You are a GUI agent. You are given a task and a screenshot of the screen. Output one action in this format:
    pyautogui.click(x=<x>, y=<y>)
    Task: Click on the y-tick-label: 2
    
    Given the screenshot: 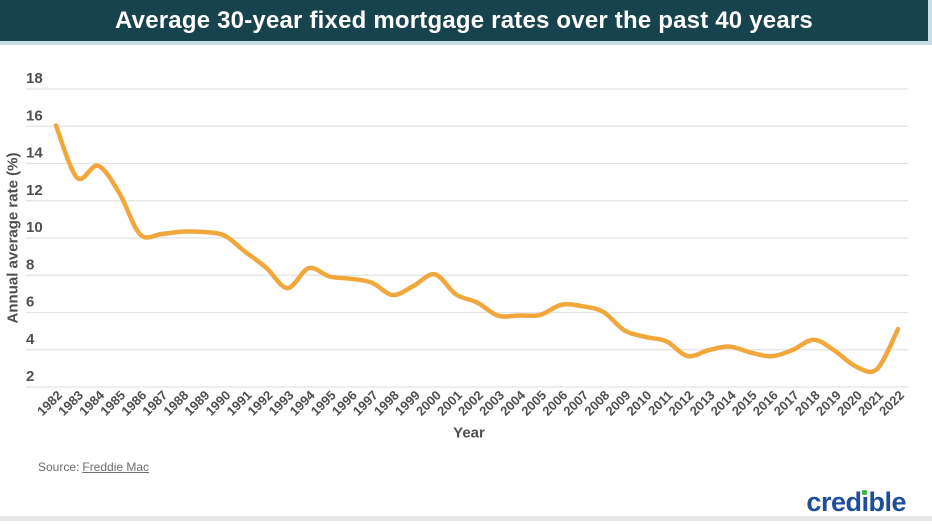 What is the action you would take?
    pyautogui.click(x=30, y=376)
    